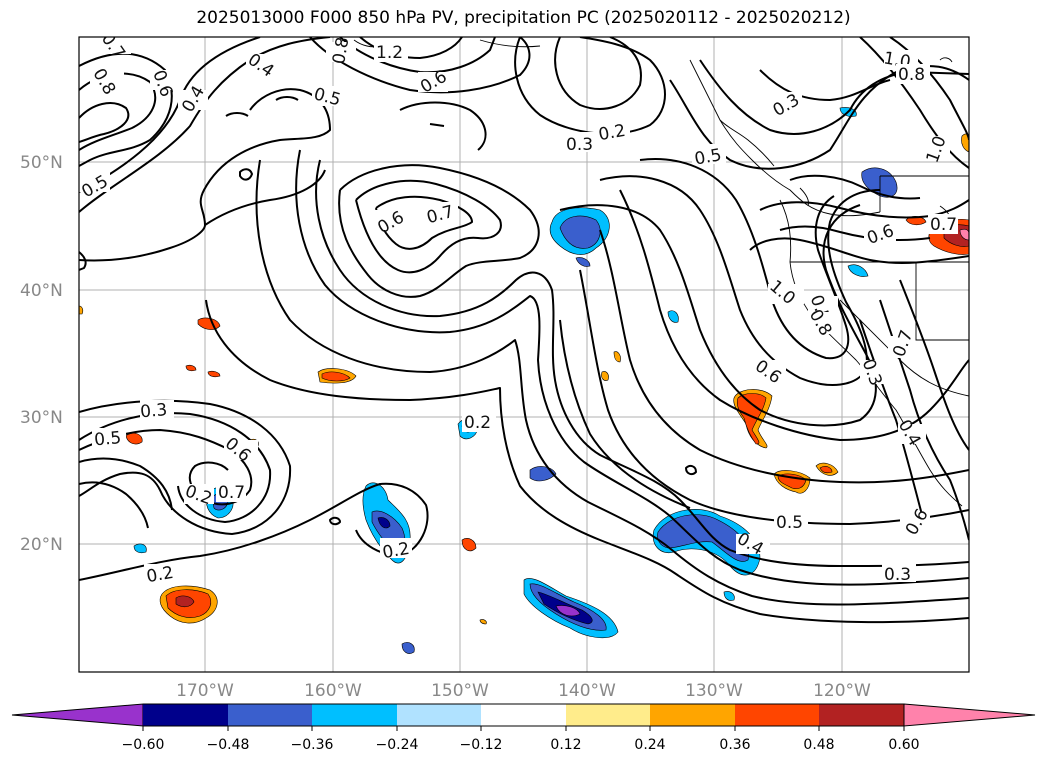  What do you see at coordinates (460, 691) in the screenshot?
I see `lon-label: 150°W` at bounding box center [460, 691].